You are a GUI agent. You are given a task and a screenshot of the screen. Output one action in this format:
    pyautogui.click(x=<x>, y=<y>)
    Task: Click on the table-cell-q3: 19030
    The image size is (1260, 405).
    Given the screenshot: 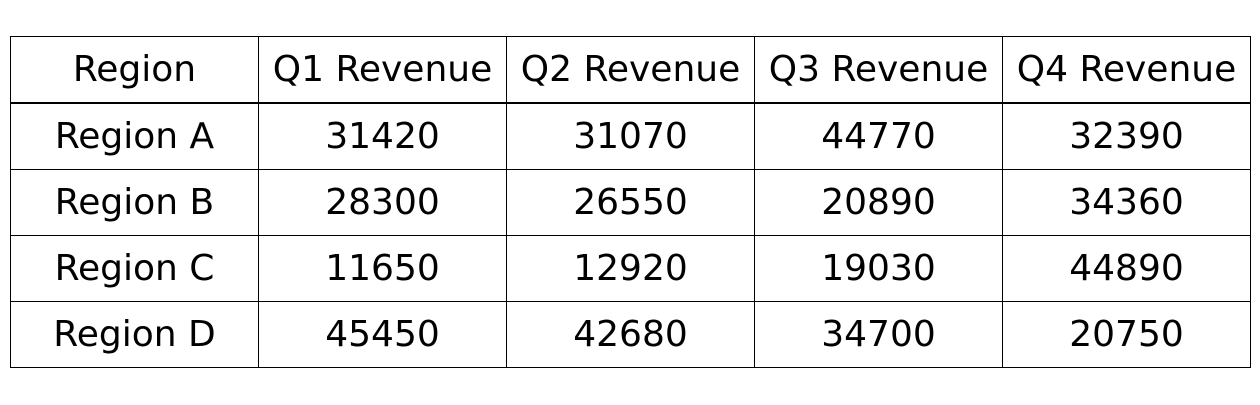 What is the action you would take?
    pyautogui.click(x=878, y=268)
    